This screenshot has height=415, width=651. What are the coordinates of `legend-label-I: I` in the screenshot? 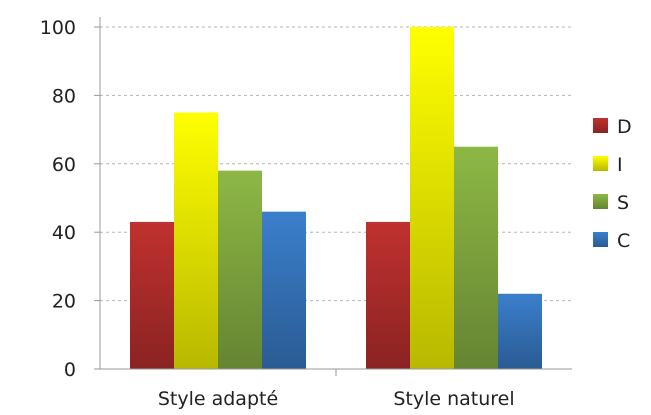 It's located at (620, 165).